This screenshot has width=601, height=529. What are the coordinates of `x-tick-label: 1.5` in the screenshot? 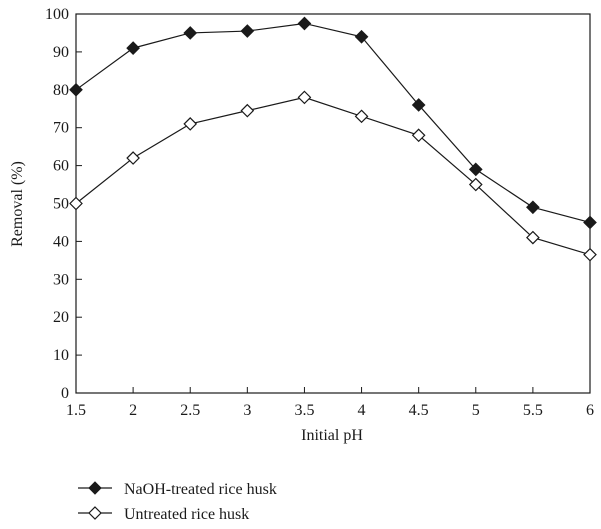 It's located at (76, 410).